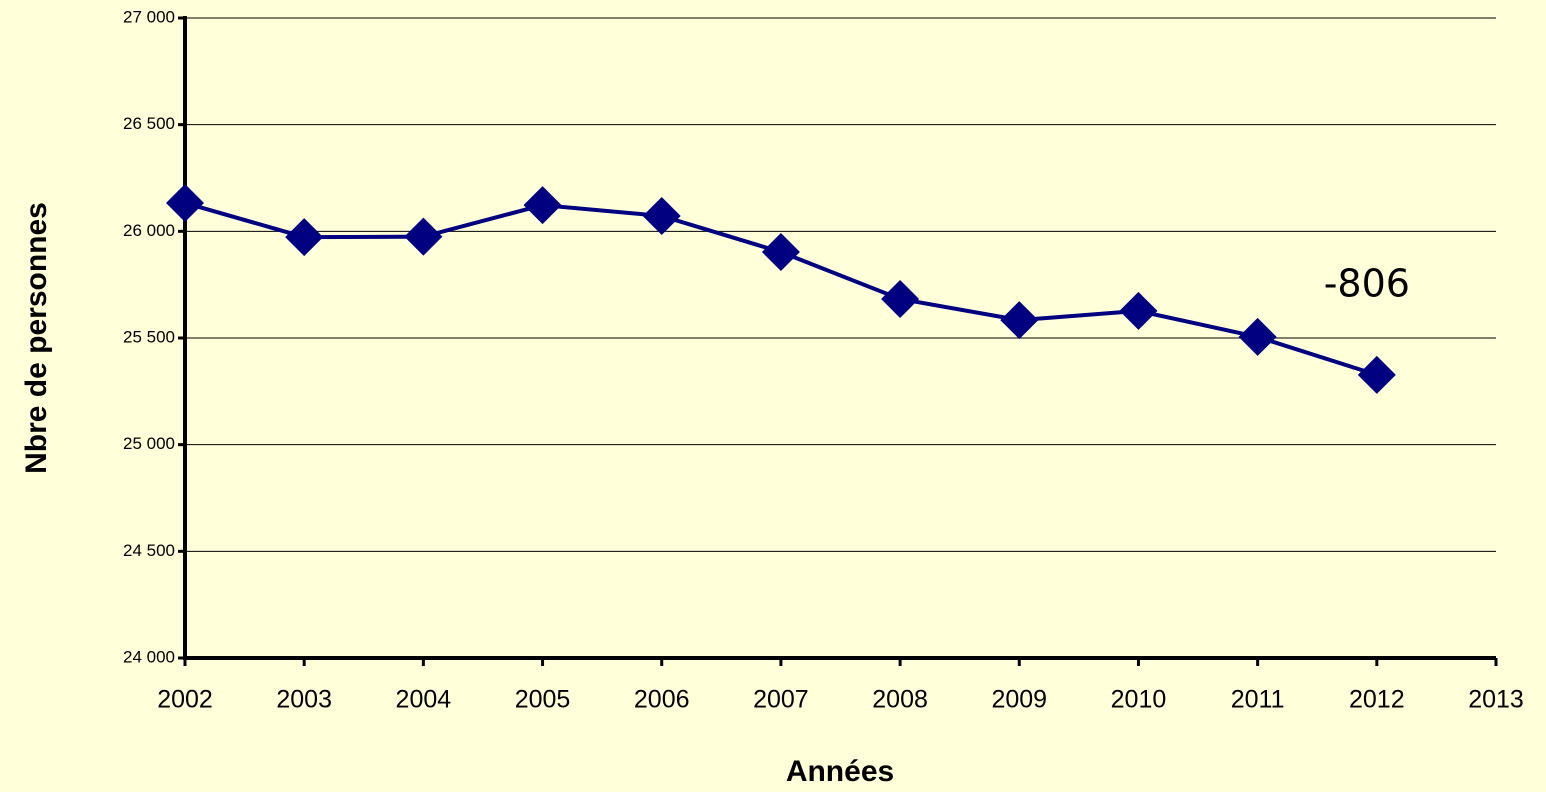 This screenshot has height=792, width=1546. What do you see at coordinates (662, 700) in the screenshot?
I see `x-tick-label: 2006` at bounding box center [662, 700].